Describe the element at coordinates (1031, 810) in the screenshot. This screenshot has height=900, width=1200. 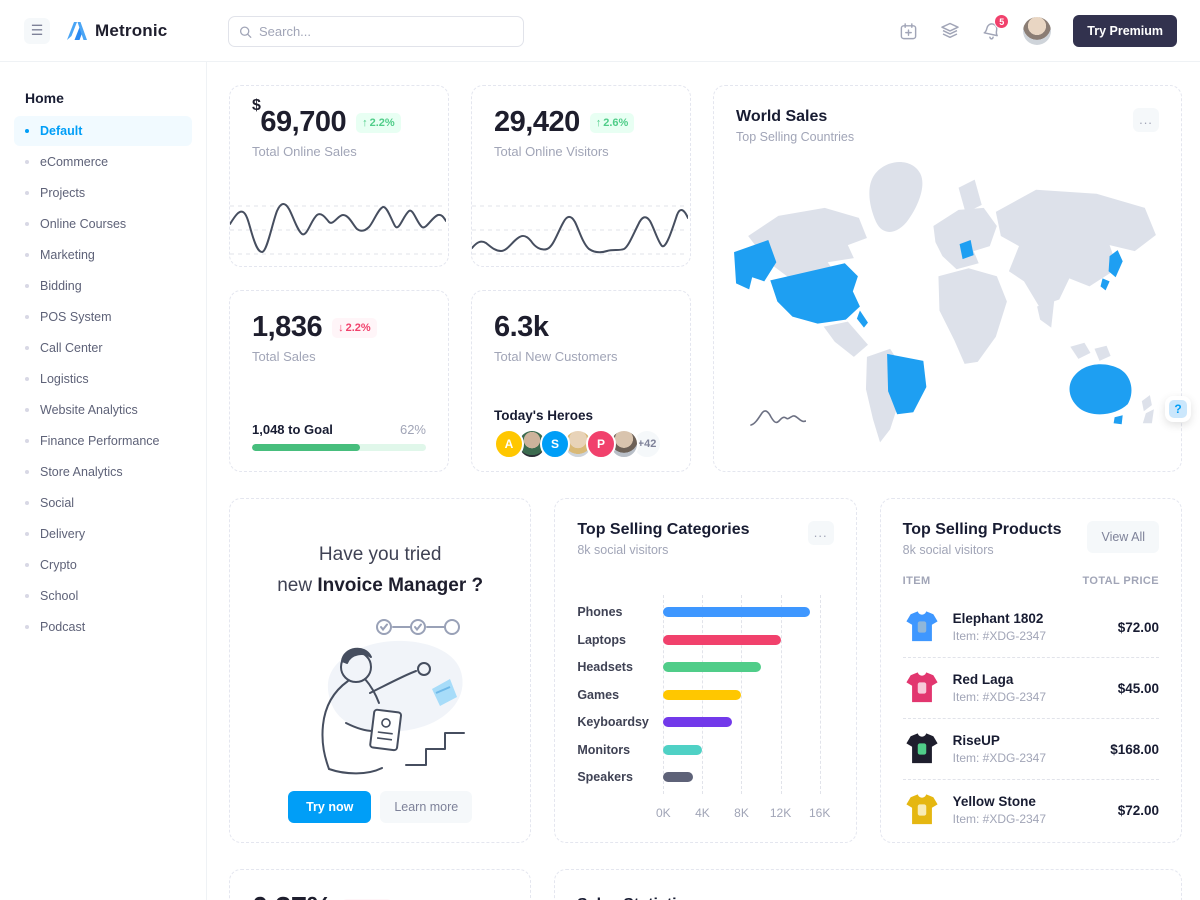
I see `table-row: Yellow Stone Item: #XDG-2347 $72.00` at that location.